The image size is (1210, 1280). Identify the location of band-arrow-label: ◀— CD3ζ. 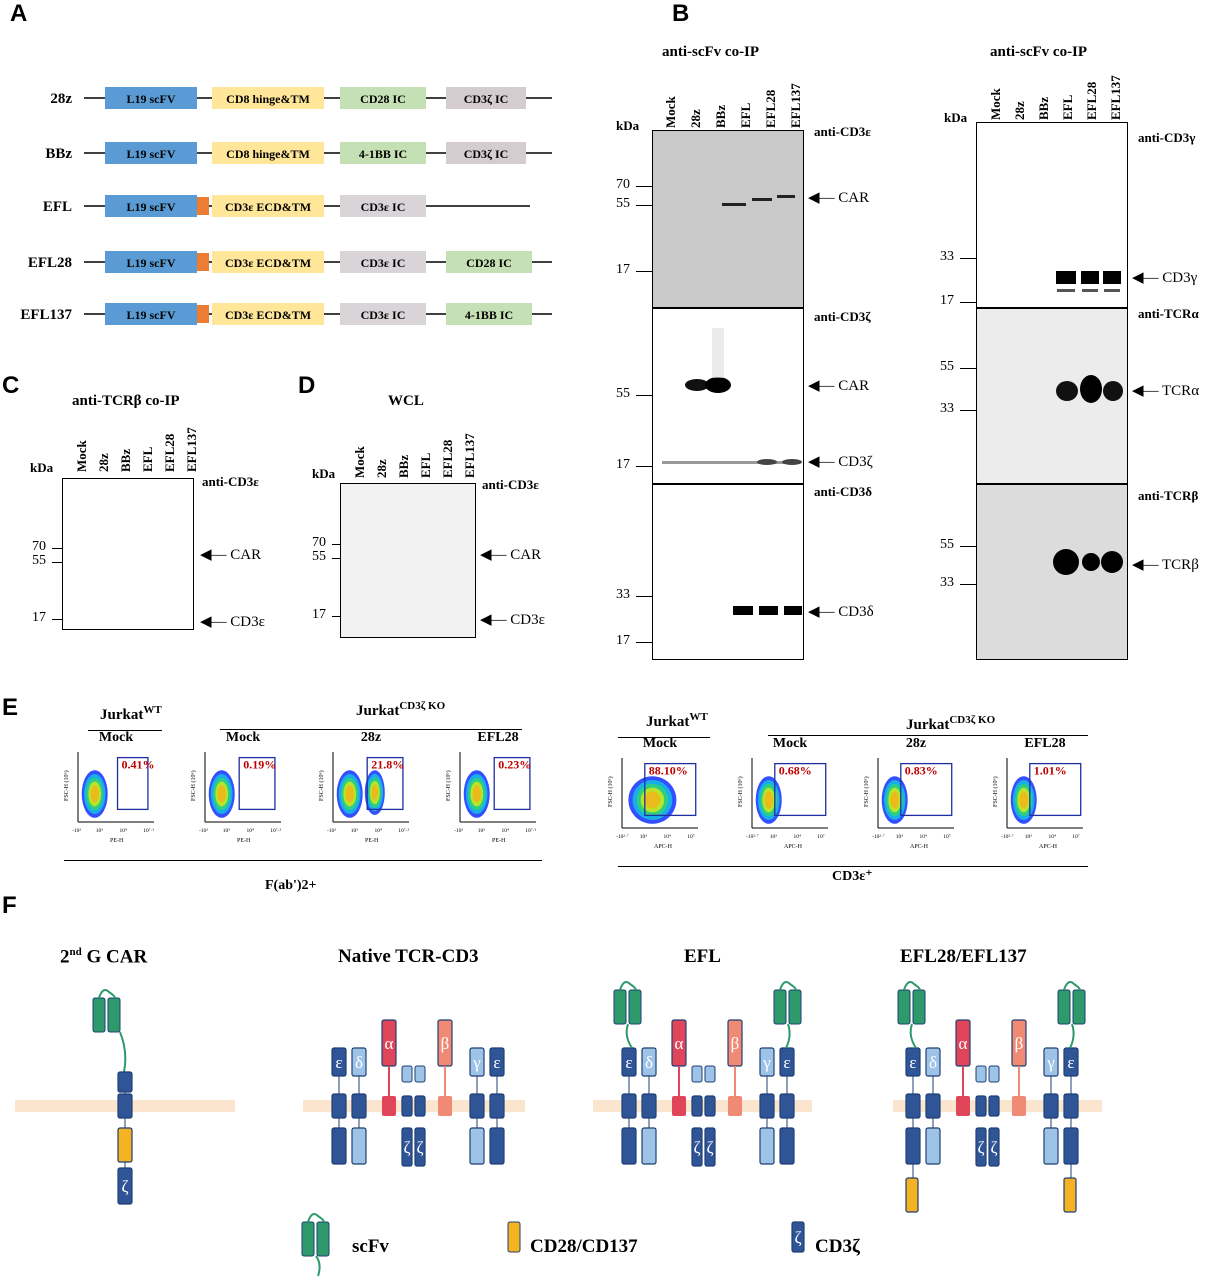
(840, 462).